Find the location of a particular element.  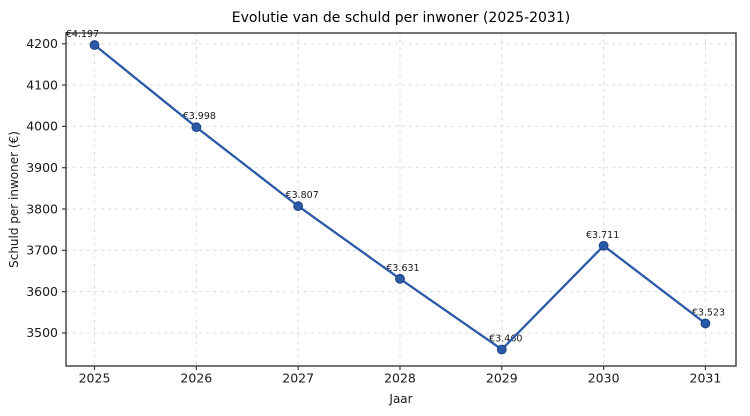

x-tick-label: 2026 is located at coordinates (196, 378).